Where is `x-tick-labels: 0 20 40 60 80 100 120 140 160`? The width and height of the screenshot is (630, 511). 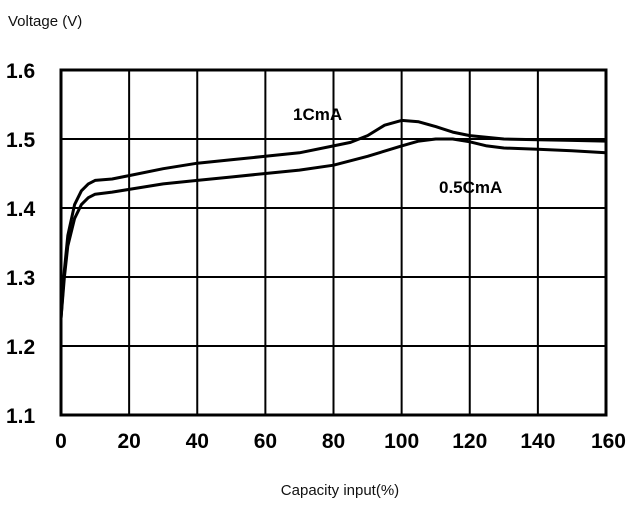 x-tick-labels: 0 20 40 60 80 100 120 140 160 is located at coordinates (340, 441).